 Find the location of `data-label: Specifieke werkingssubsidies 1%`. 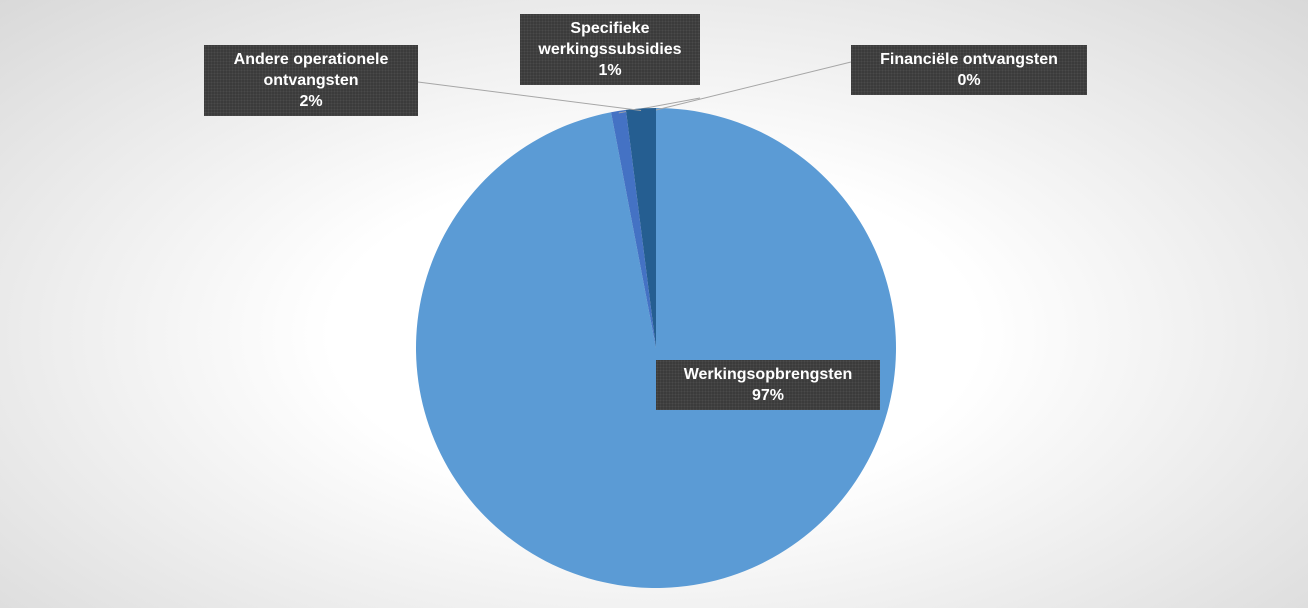

data-label: Specifieke werkingssubsidies 1% is located at coordinates (610, 49).